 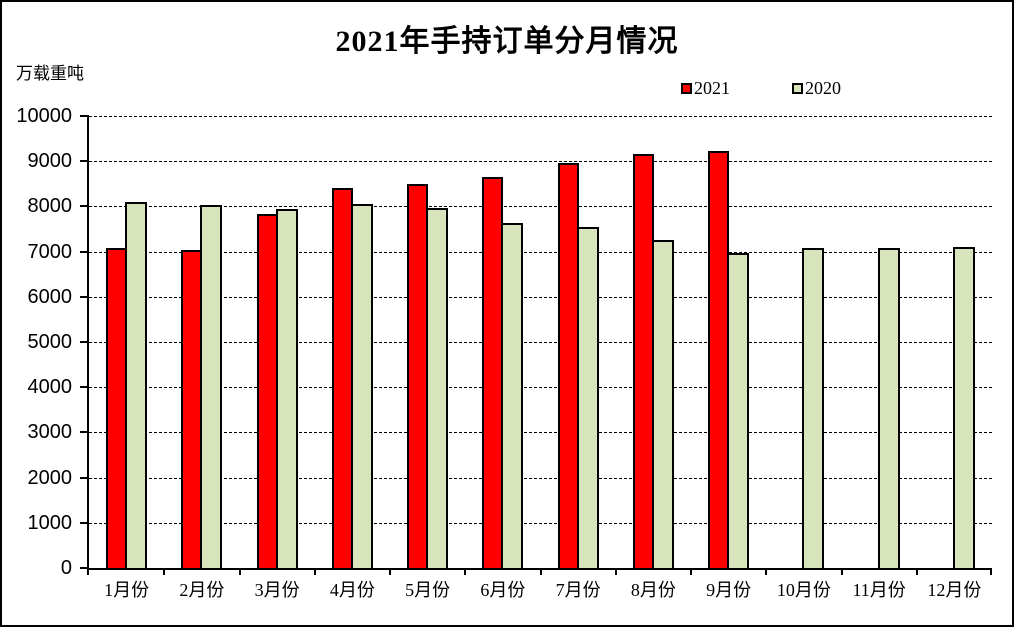 What do you see at coordinates (50, 522) in the screenshot?
I see `y-axis-label-1000: 1000` at bounding box center [50, 522].